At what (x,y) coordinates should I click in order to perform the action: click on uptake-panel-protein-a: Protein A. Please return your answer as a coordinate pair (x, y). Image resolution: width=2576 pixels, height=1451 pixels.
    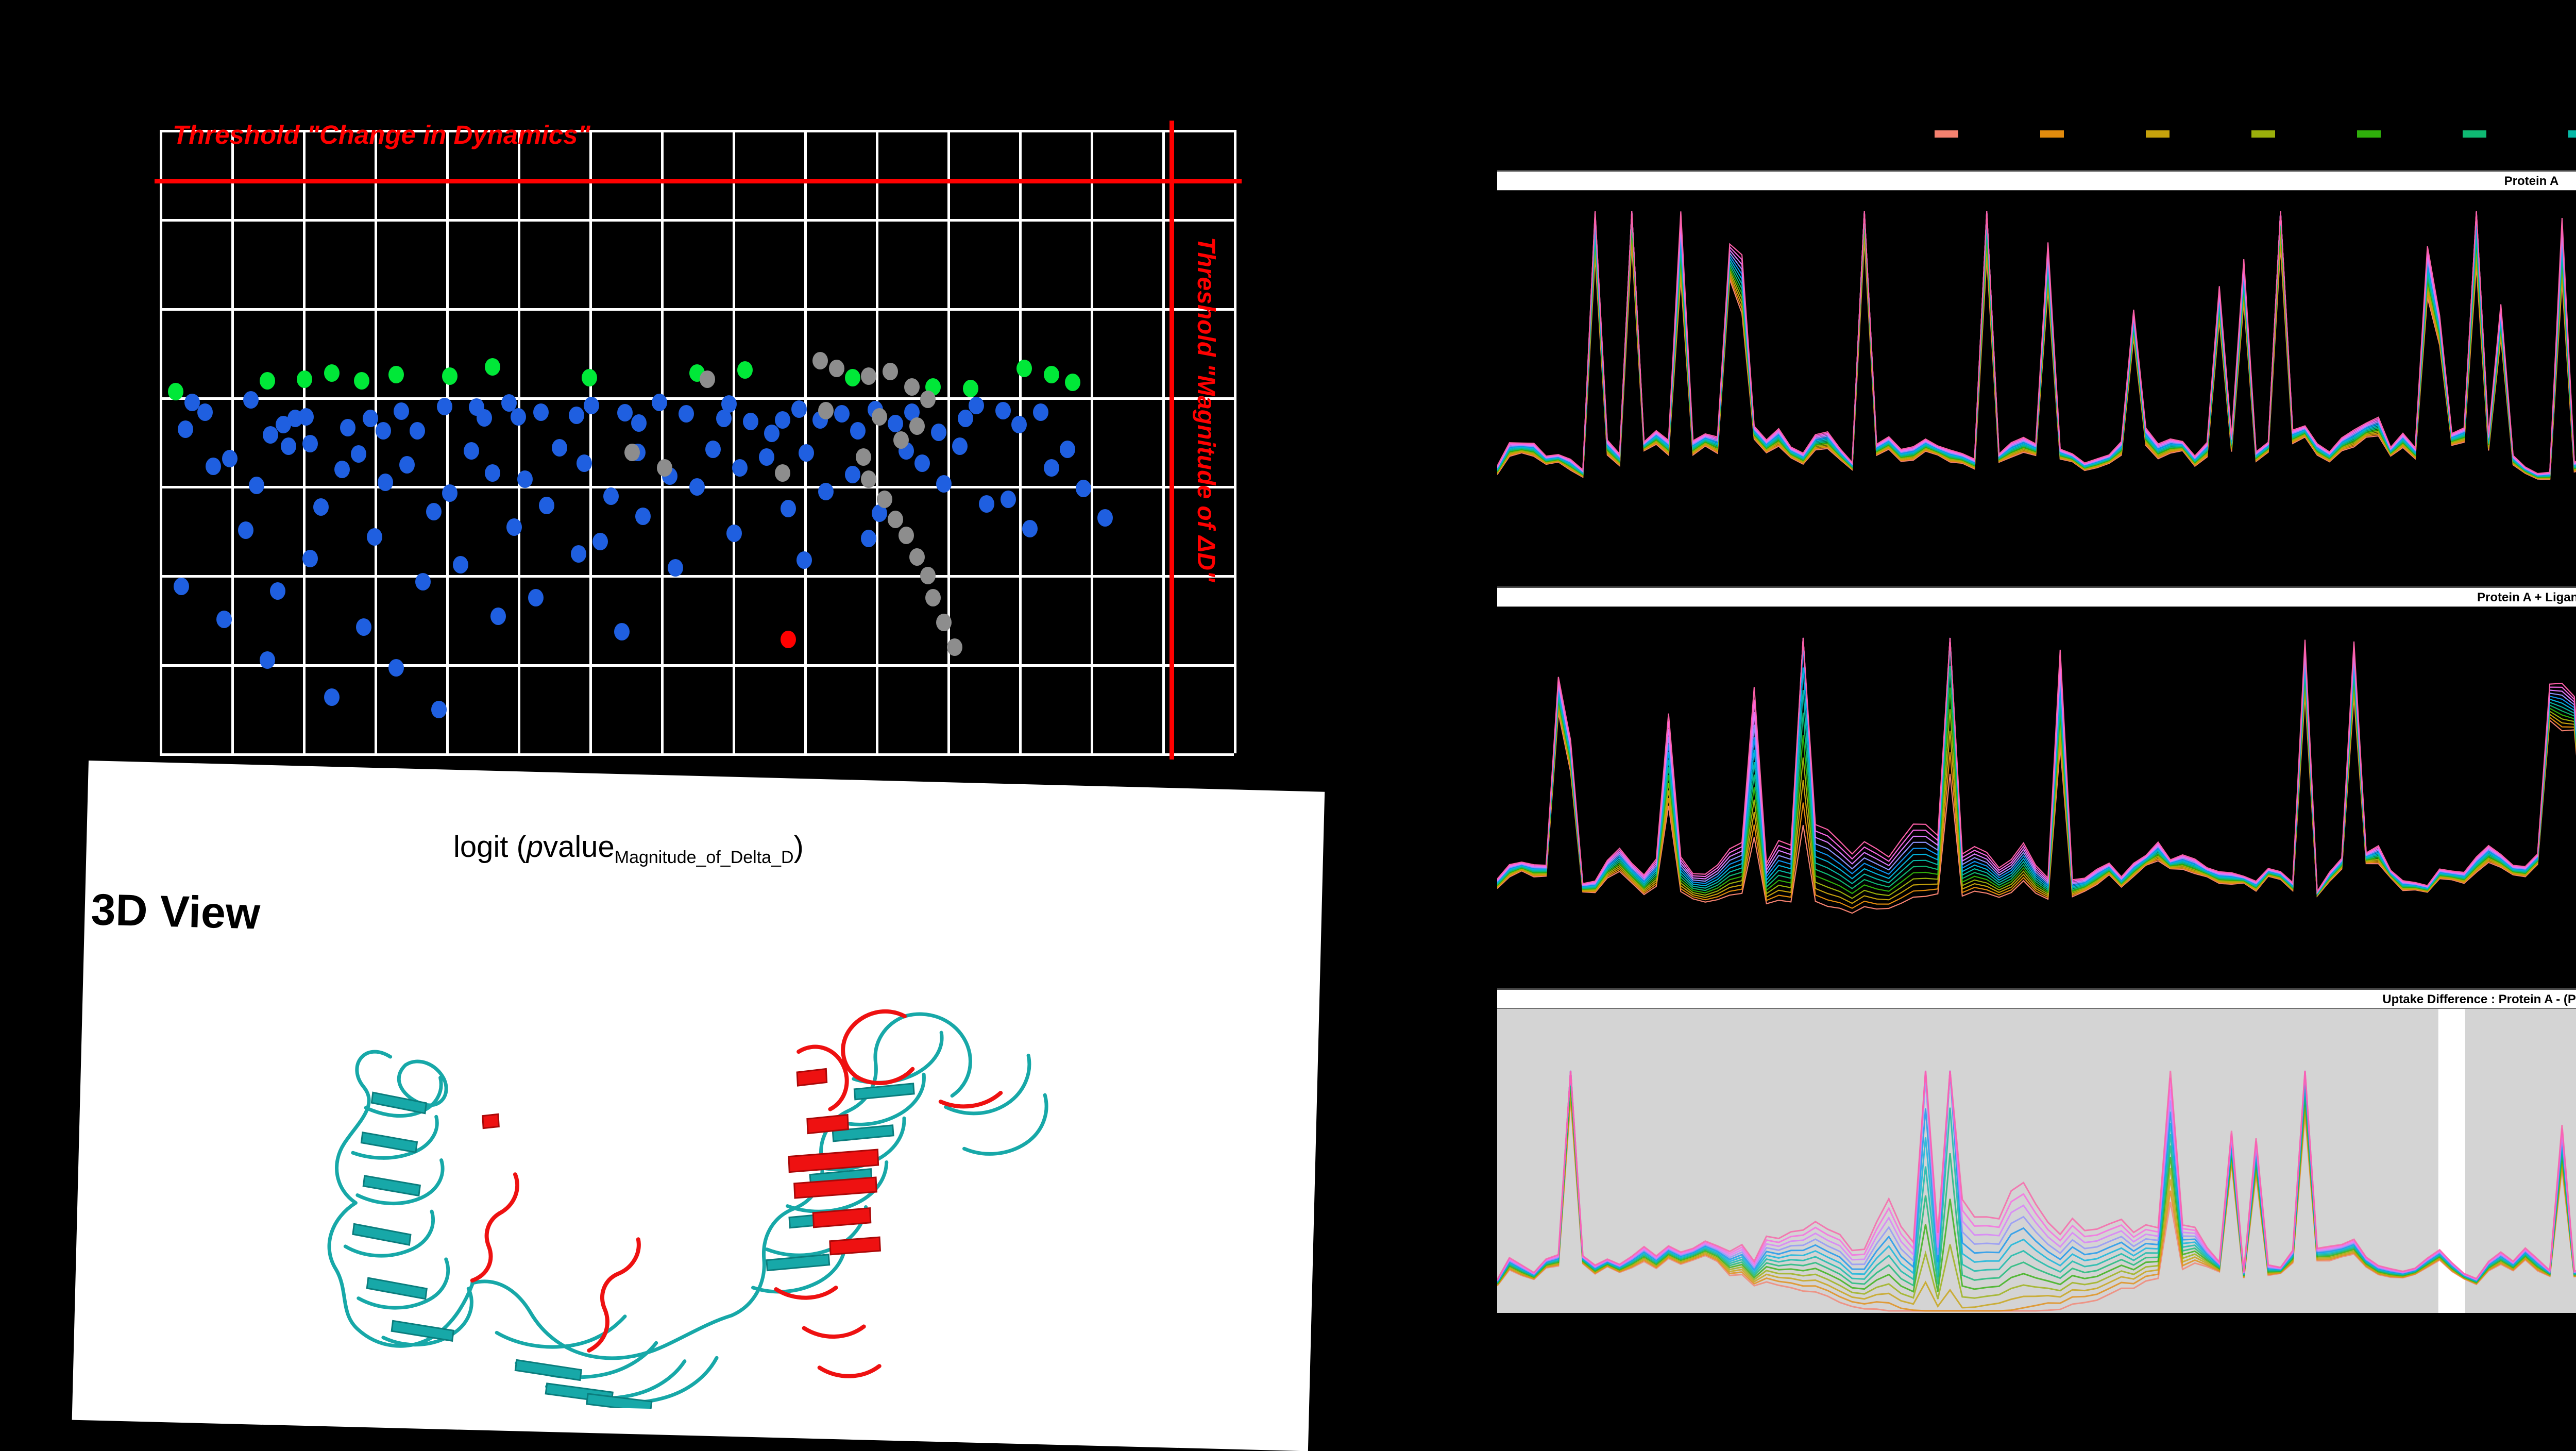
    Looking at the image, I should click on (2036, 340).